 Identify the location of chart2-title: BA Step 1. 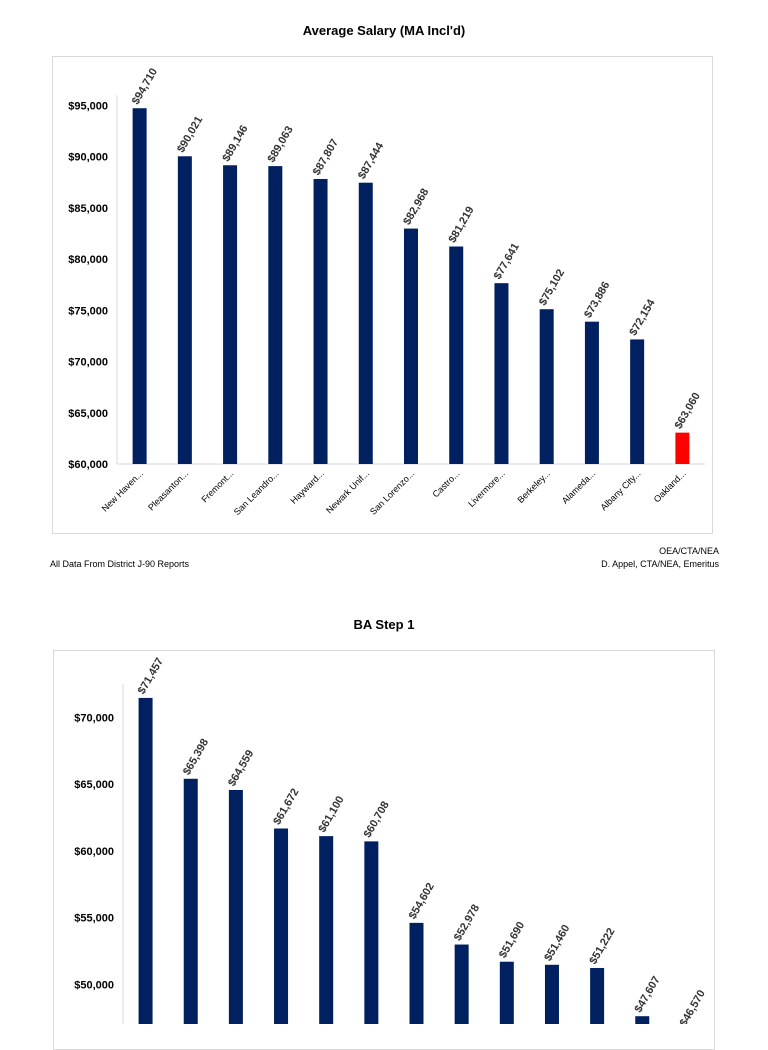
(384, 624).